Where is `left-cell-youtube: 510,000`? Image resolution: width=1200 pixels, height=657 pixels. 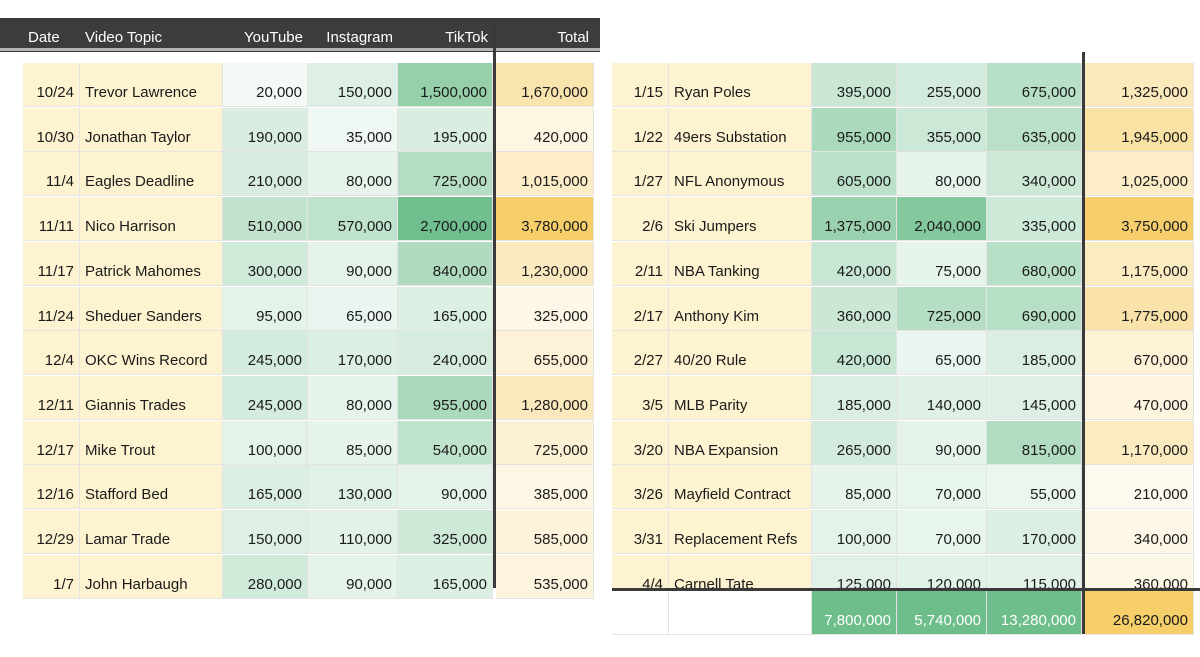
left-cell-youtube: 510,000 is located at coordinates (265, 219).